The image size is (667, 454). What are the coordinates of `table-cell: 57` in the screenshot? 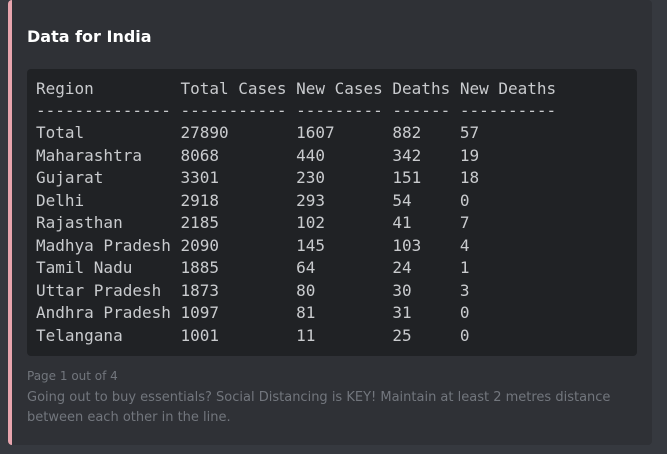 It's located at (469, 132).